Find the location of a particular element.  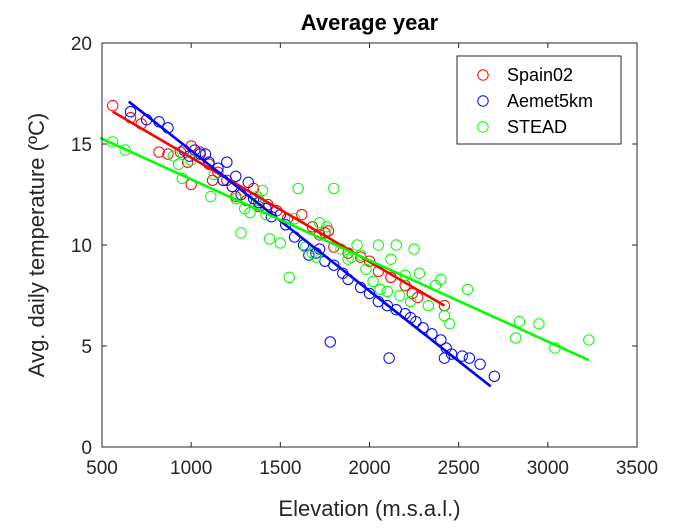

x-tick-label: 3000 is located at coordinates (548, 468).